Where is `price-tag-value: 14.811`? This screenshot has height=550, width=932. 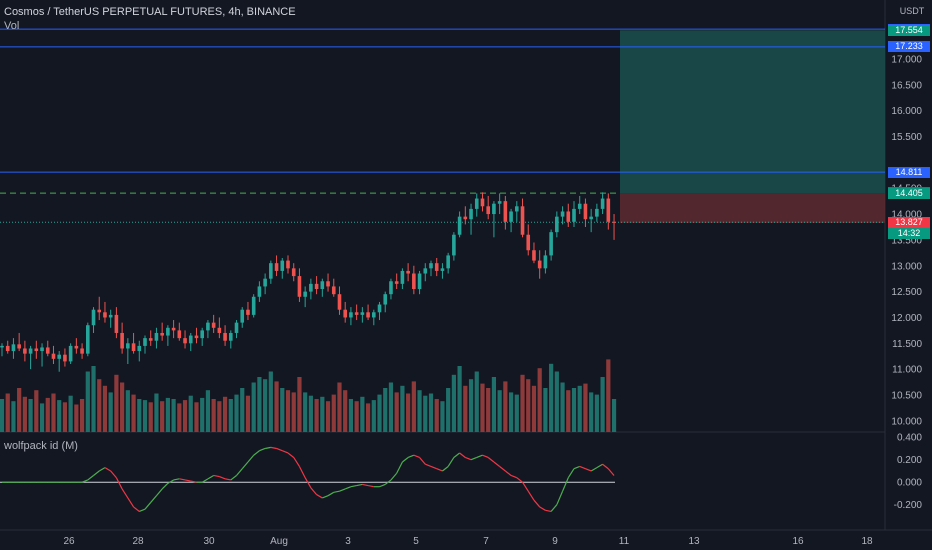 price-tag-value: 14.811 is located at coordinates (909, 171).